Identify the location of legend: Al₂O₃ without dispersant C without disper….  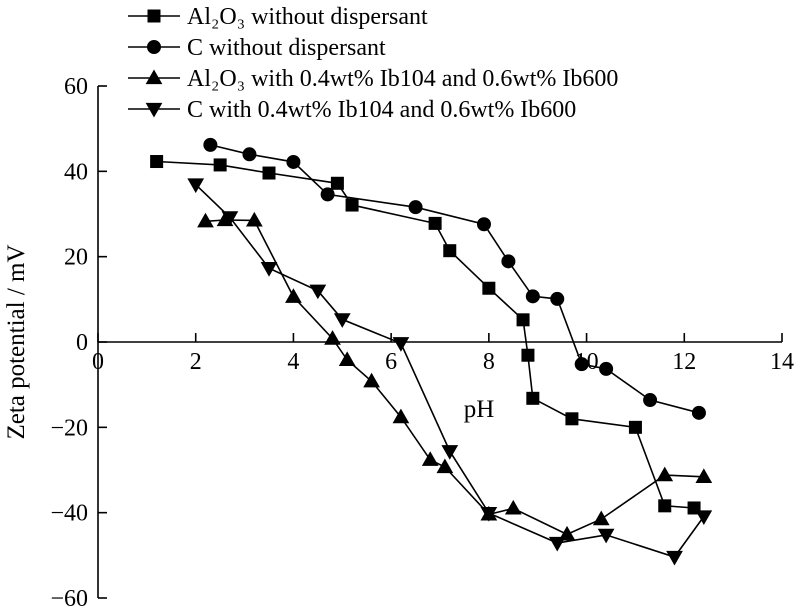
(373, 63).